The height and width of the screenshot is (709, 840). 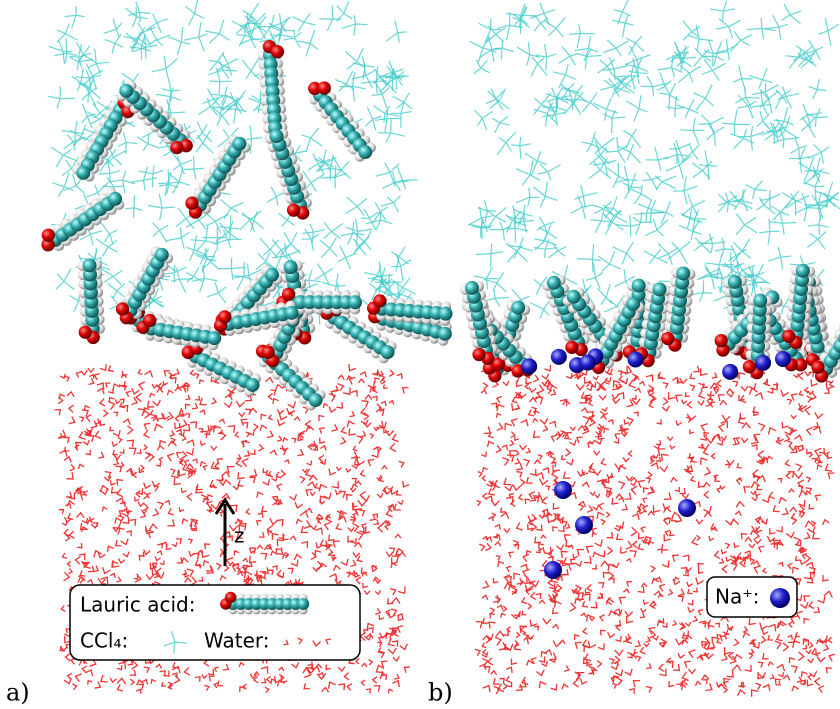 I want to click on oxygen-atom, so click(x=85, y=332).